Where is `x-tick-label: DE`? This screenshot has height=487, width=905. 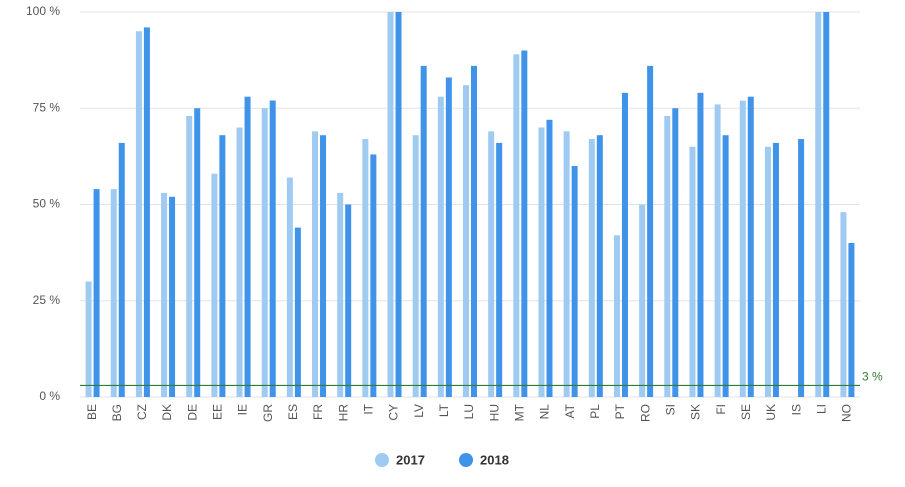 x-tick-label: DE is located at coordinates (192, 412).